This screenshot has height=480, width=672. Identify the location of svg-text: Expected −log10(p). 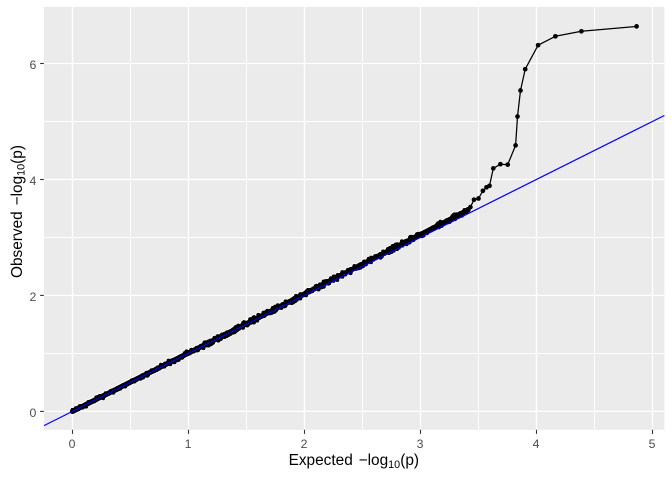
(354, 461).